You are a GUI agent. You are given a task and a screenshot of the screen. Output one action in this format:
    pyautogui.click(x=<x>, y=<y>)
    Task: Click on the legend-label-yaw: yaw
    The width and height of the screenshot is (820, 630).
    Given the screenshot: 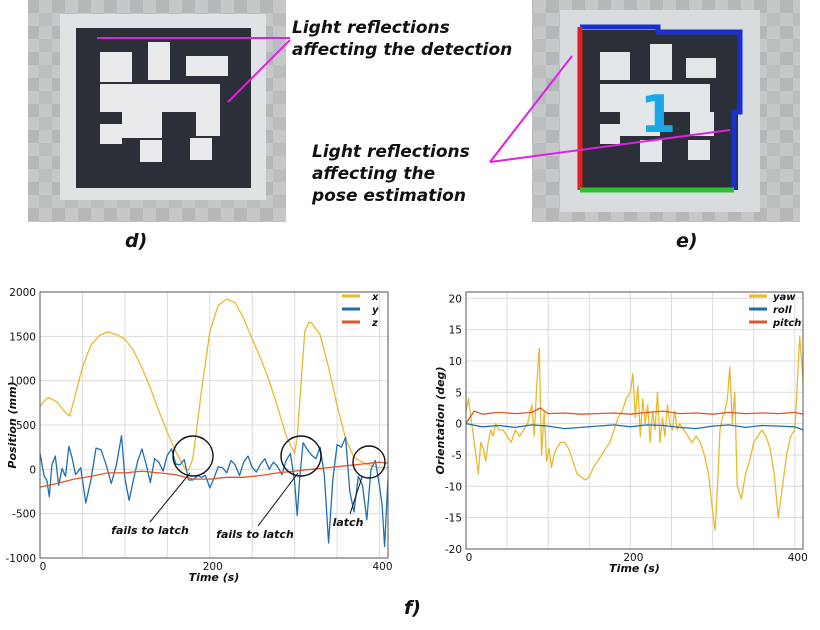 What is the action you would take?
    pyautogui.click(x=784, y=297)
    